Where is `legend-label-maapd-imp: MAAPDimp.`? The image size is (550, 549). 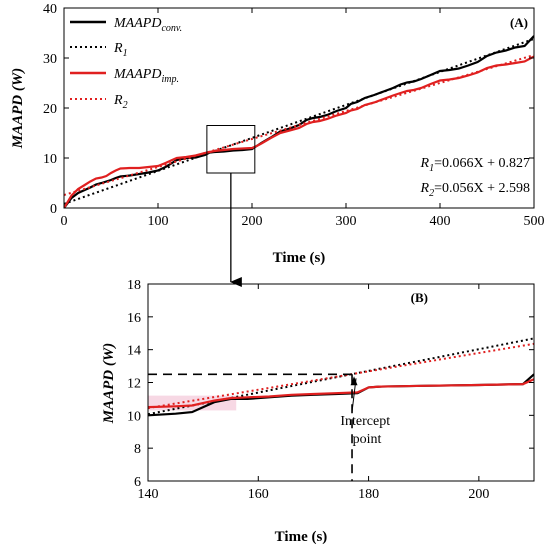
legend-label-maapd-imp: MAAPDimp. is located at coordinates (146, 76).